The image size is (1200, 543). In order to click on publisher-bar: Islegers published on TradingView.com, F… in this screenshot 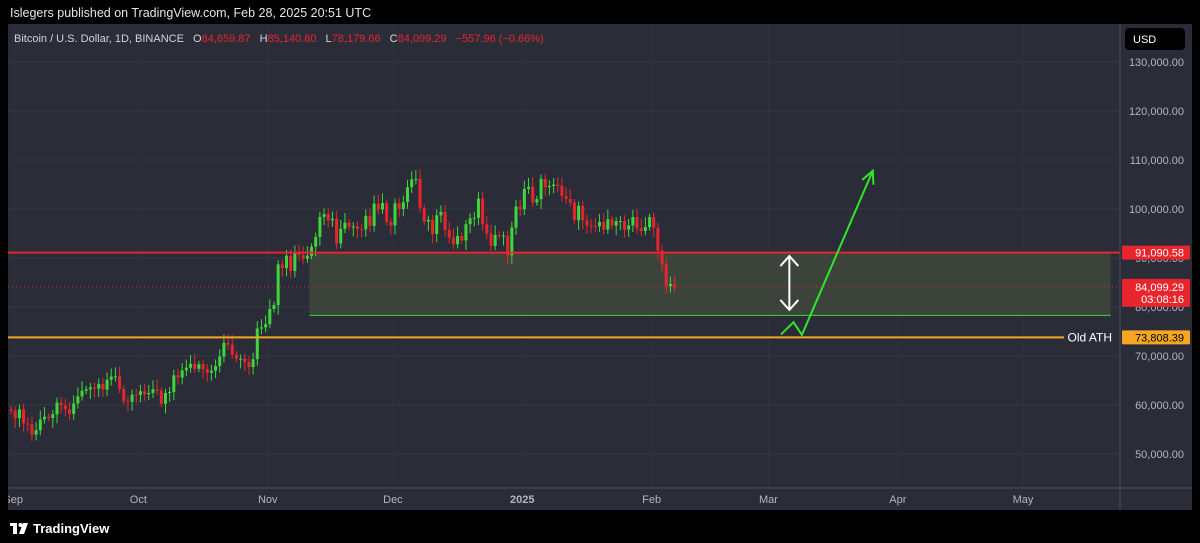, I will do `click(600, 13)`.